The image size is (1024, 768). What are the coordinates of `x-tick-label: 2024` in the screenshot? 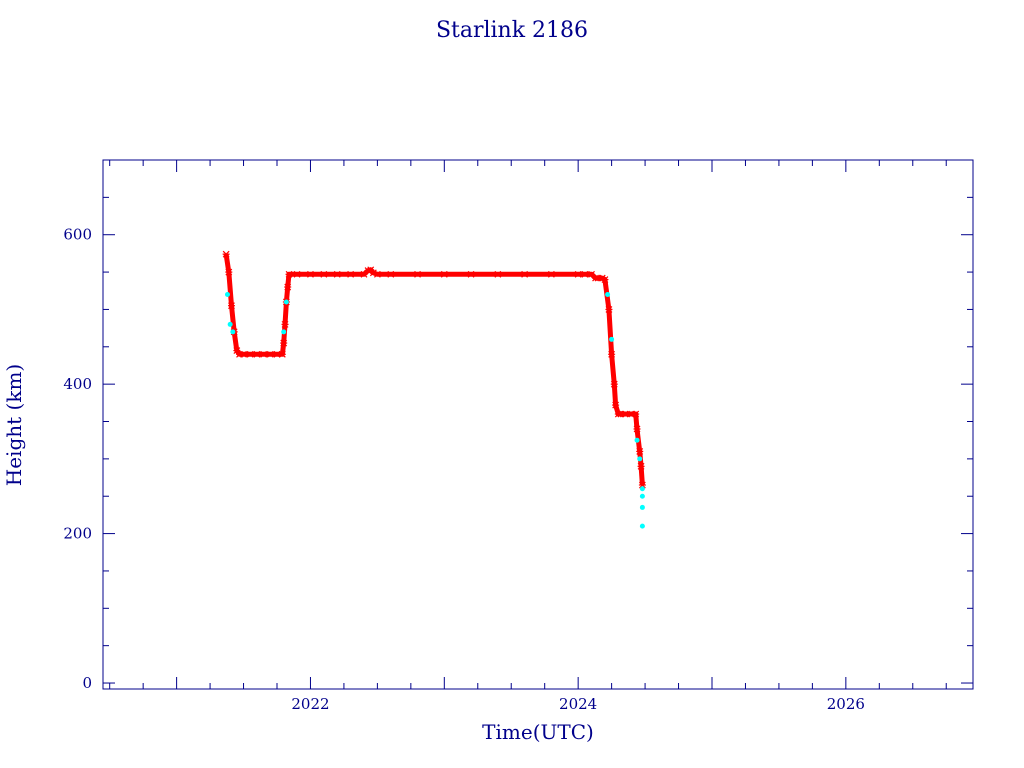 It's located at (578, 704).